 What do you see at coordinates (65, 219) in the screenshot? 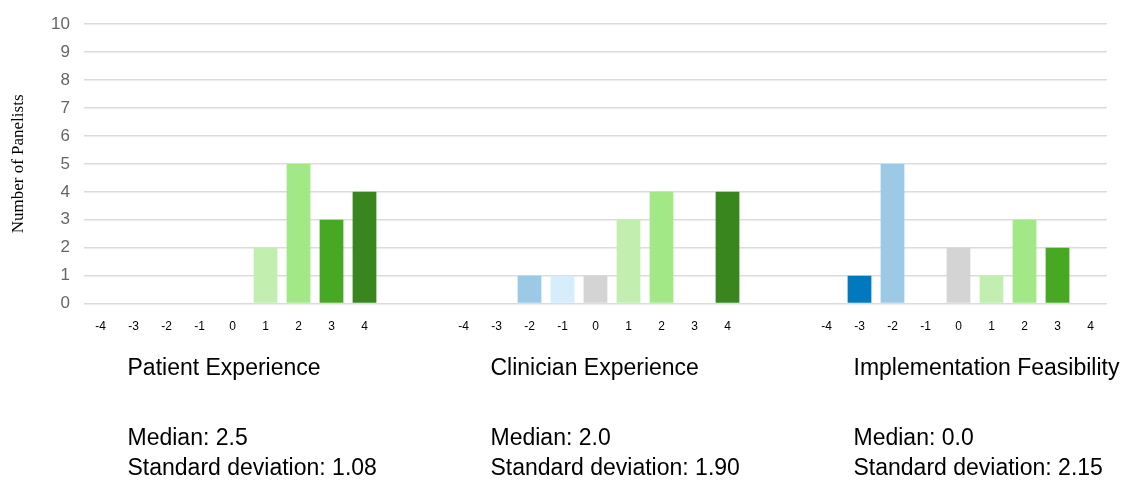
I see `y-tick-label: 3` at bounding box center [65, 219].